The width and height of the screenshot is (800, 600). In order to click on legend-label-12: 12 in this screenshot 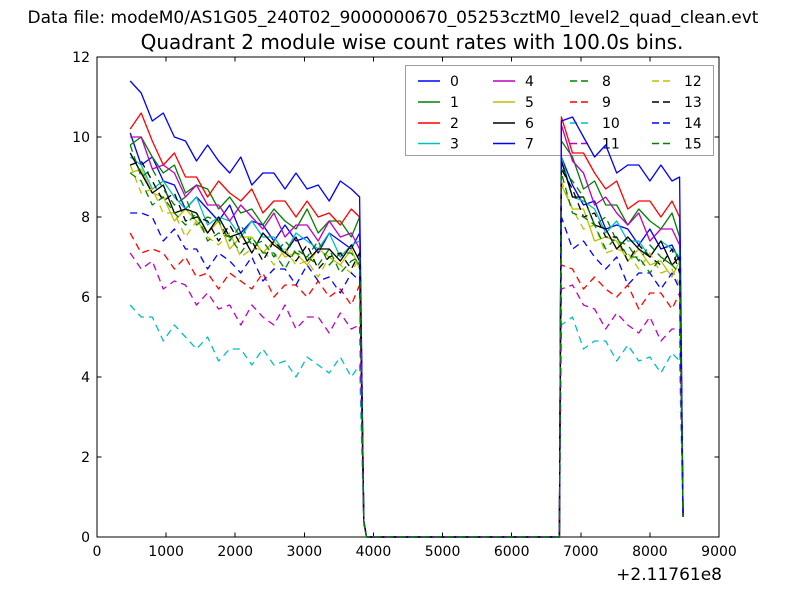, I will do `click(693, 82)`.